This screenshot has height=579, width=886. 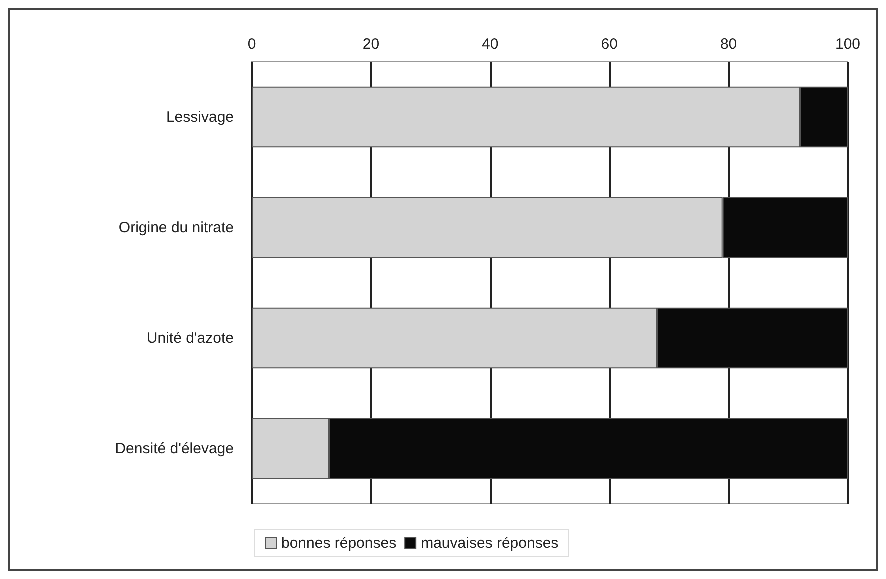 I want to click on y-tick-label: Densité d'élevage, so click(x=174, y=449).